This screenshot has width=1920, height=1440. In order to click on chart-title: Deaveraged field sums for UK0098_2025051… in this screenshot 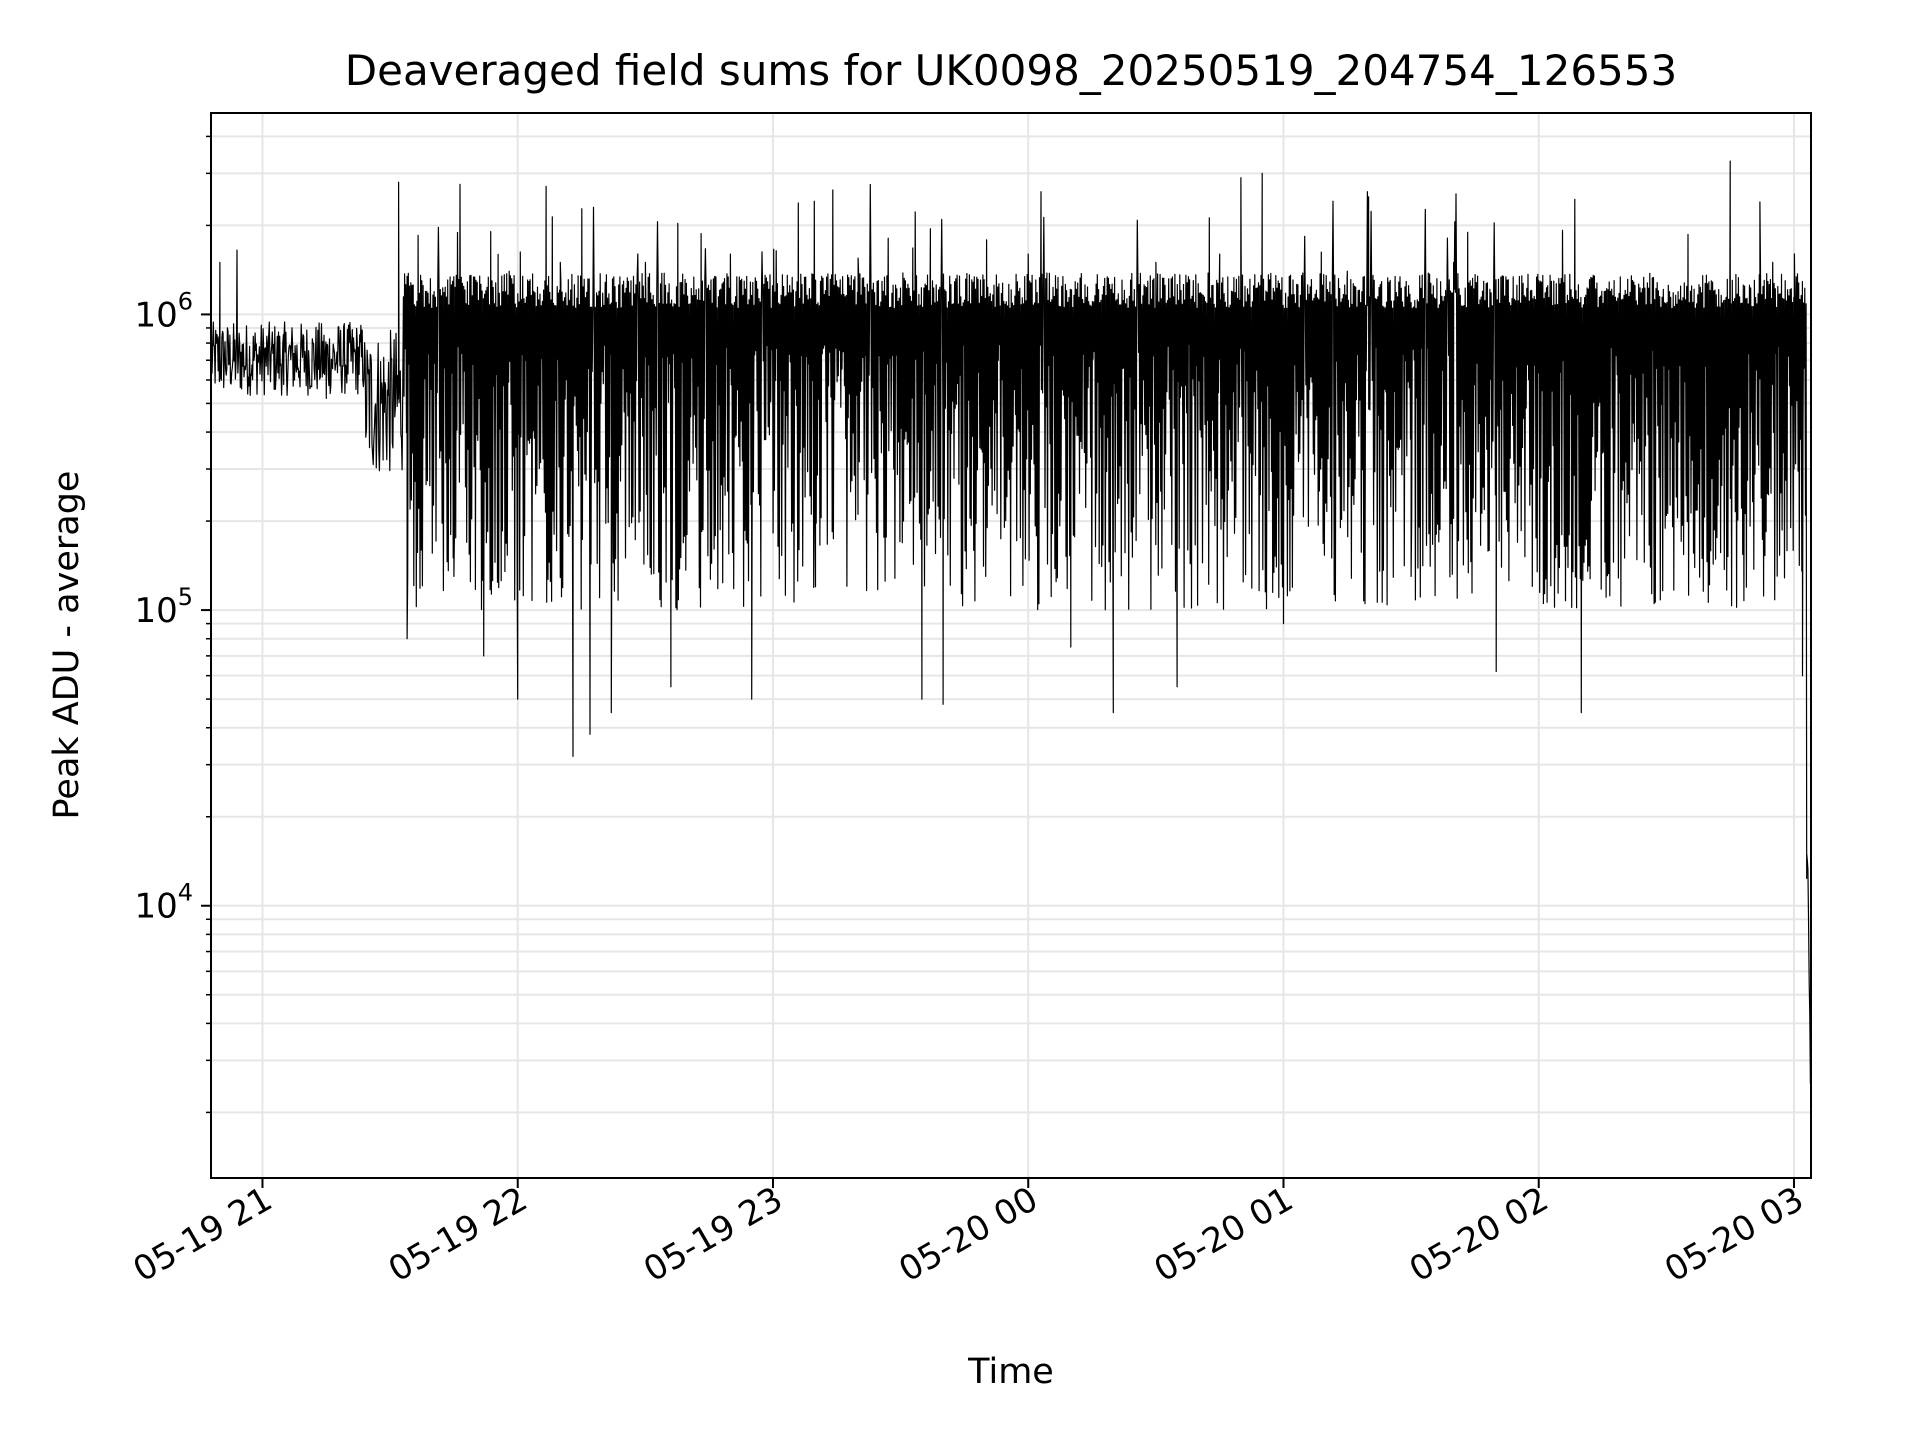, I will do `click(1011, 70)`.